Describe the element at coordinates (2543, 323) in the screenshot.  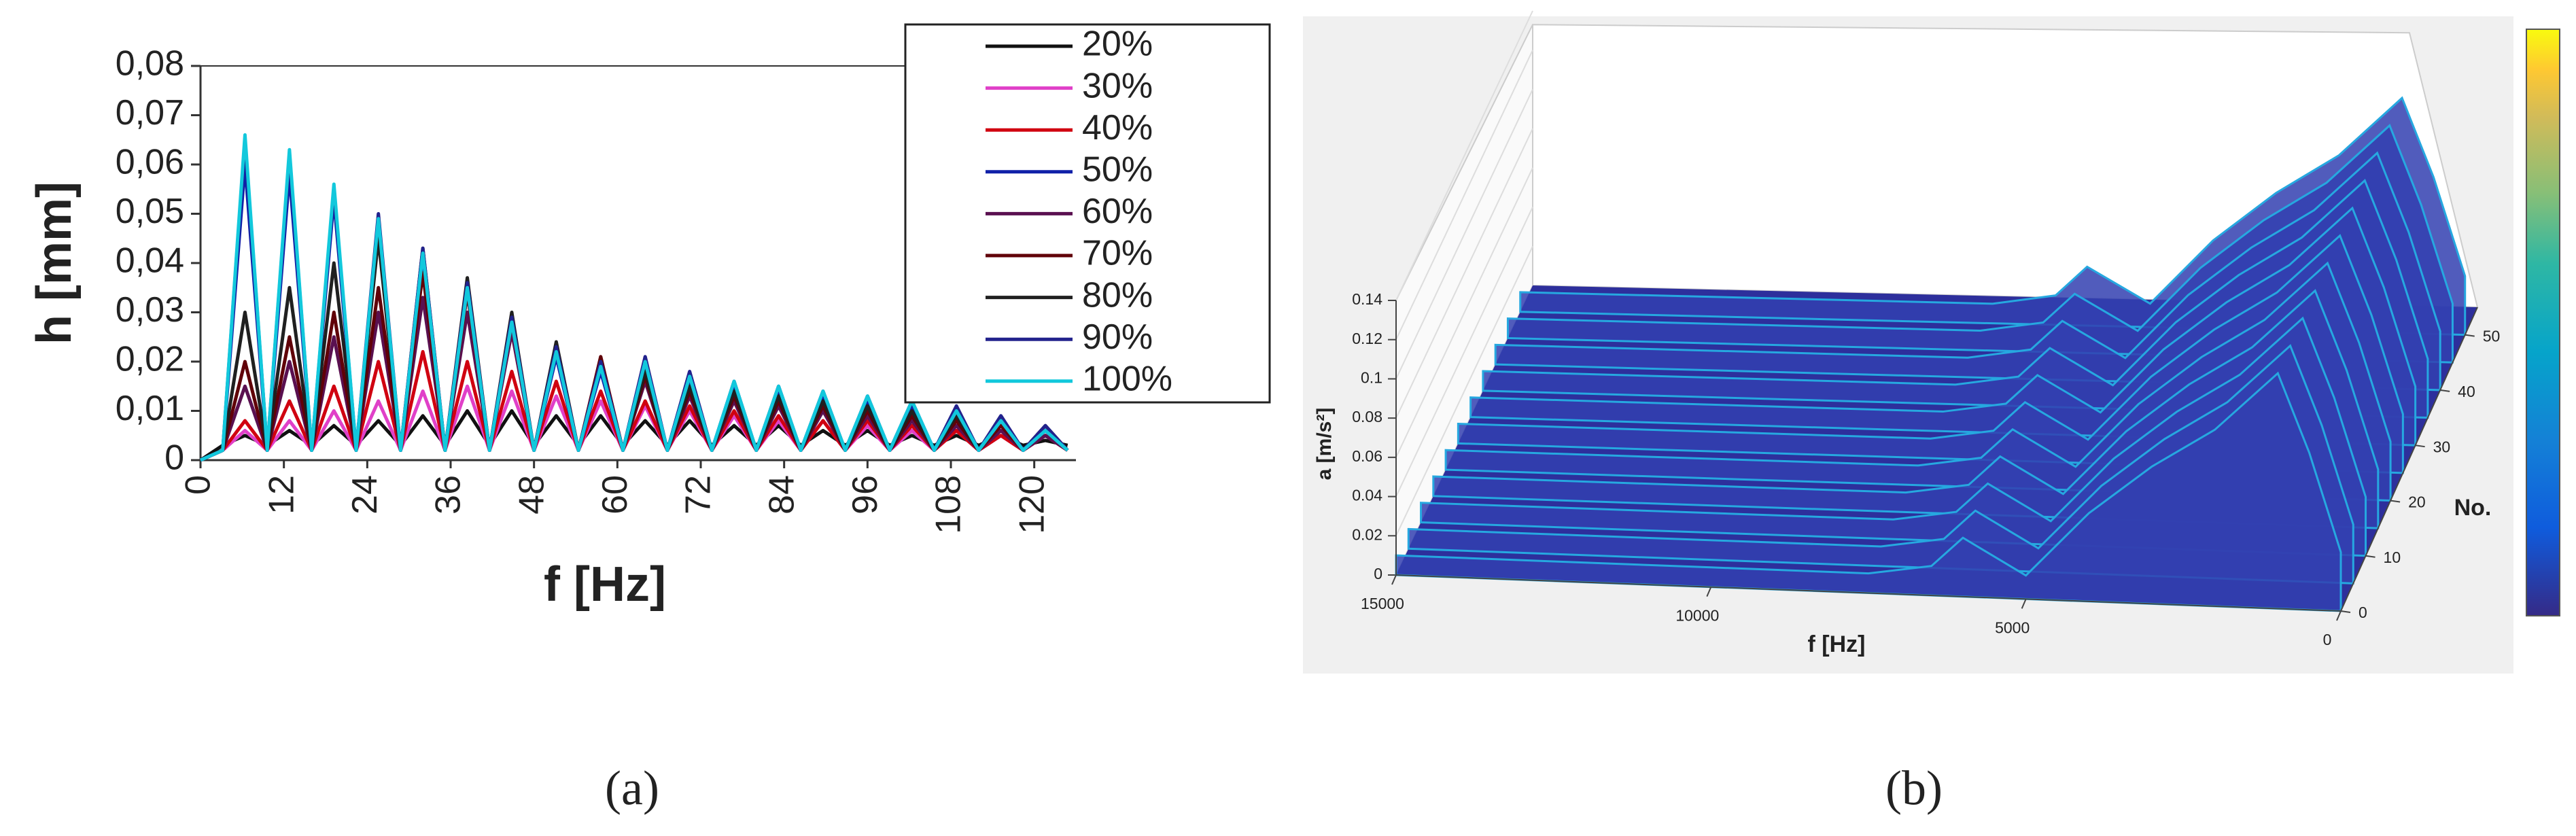
I see `colorbar` at that location.